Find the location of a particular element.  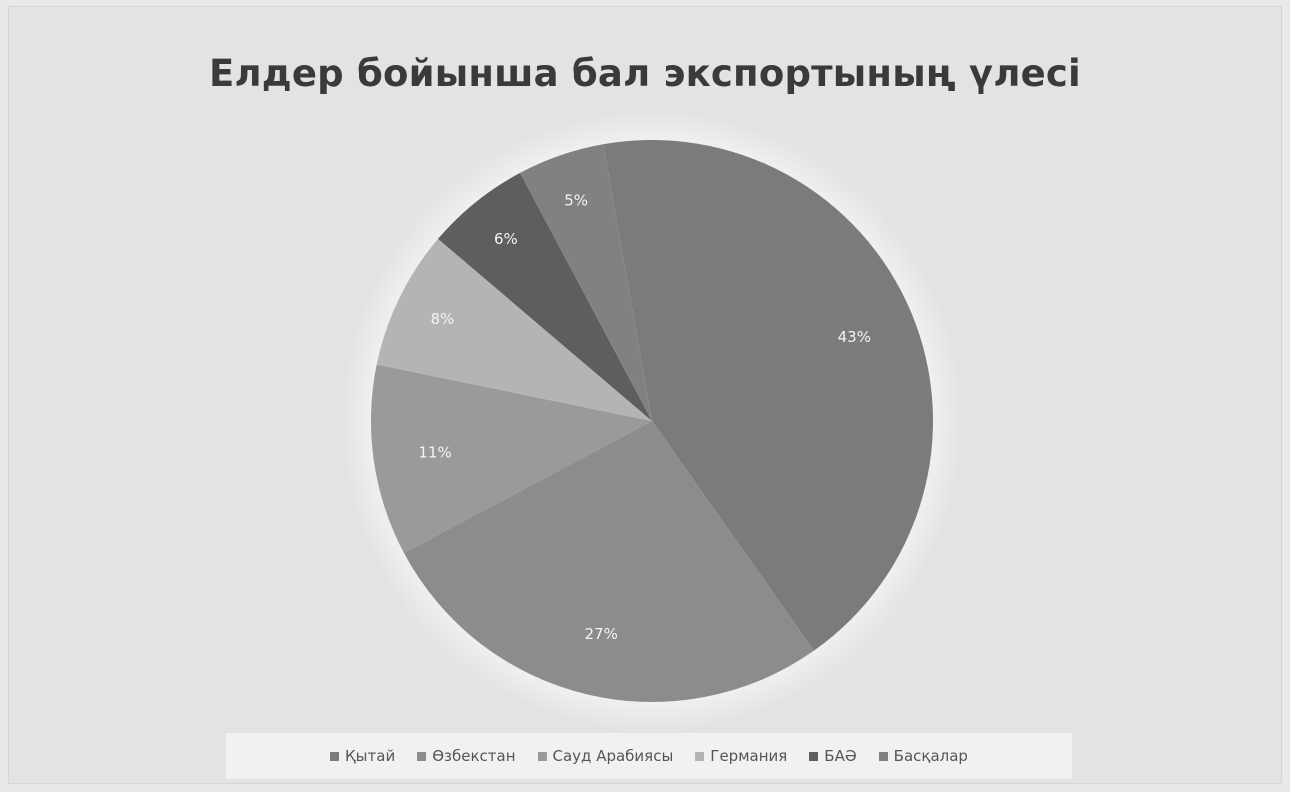

slice-label: 6% is located at coordinates (506, 239).